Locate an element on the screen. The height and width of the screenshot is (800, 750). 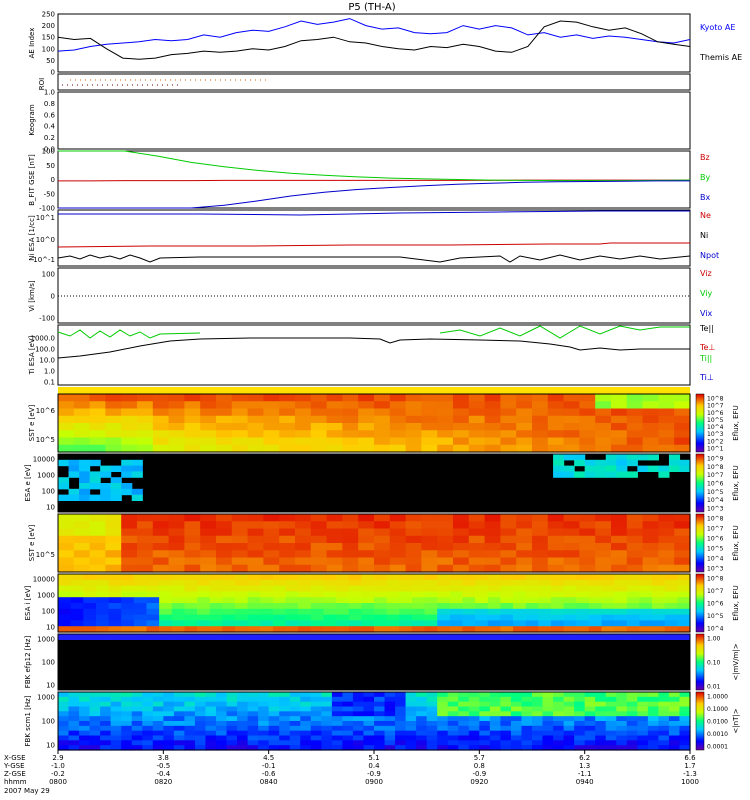
footer-cell: 5.7 is located at coordinates (479, 758).